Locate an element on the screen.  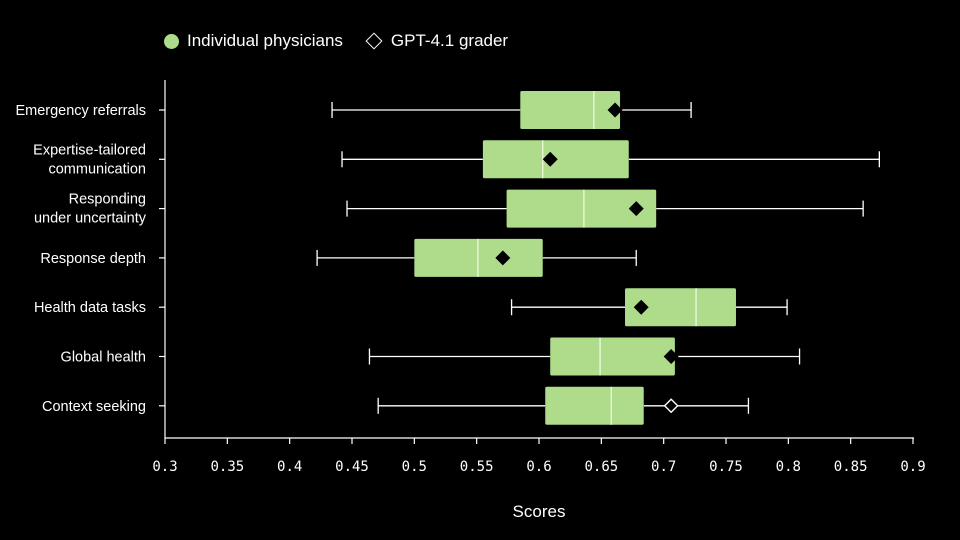
x-tick-label-8: 0.7 is located at coordinates (663, 467).